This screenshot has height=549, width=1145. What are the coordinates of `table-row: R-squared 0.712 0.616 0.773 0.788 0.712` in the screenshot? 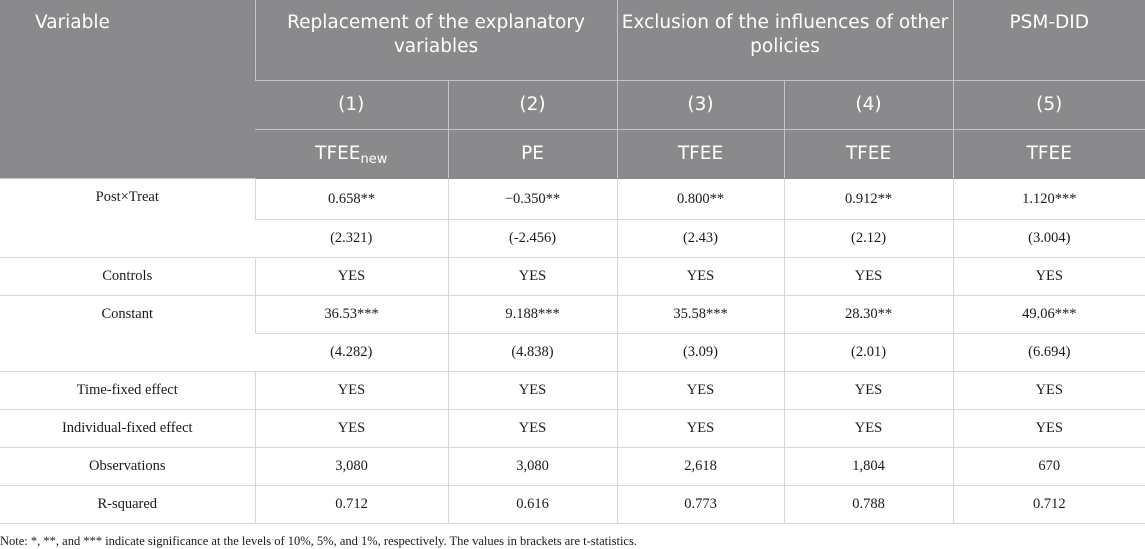 It's located at (572, 504).